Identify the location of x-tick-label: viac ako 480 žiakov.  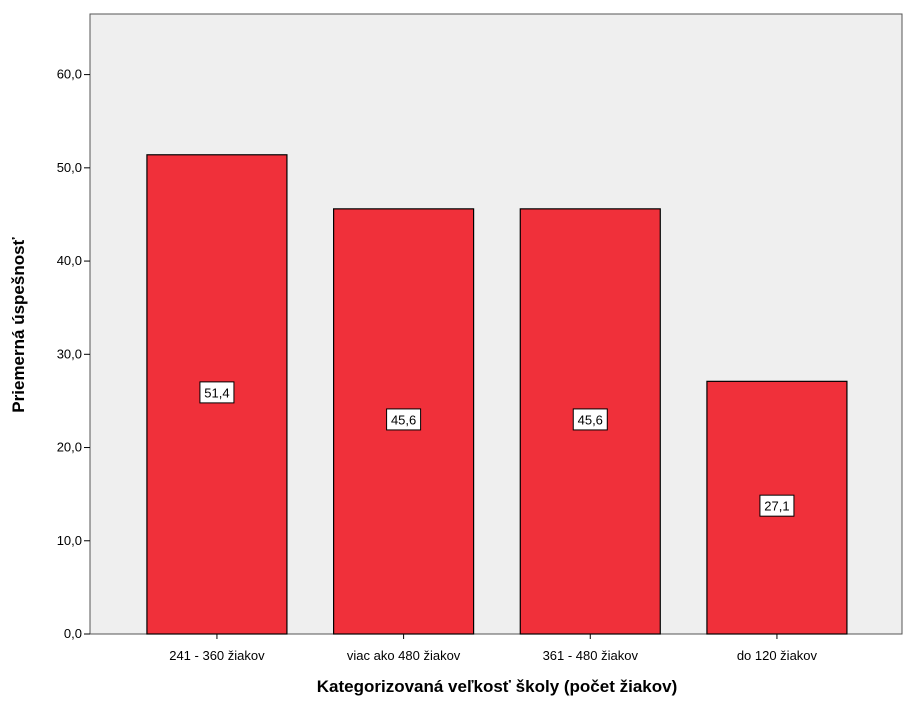
(404, 655).